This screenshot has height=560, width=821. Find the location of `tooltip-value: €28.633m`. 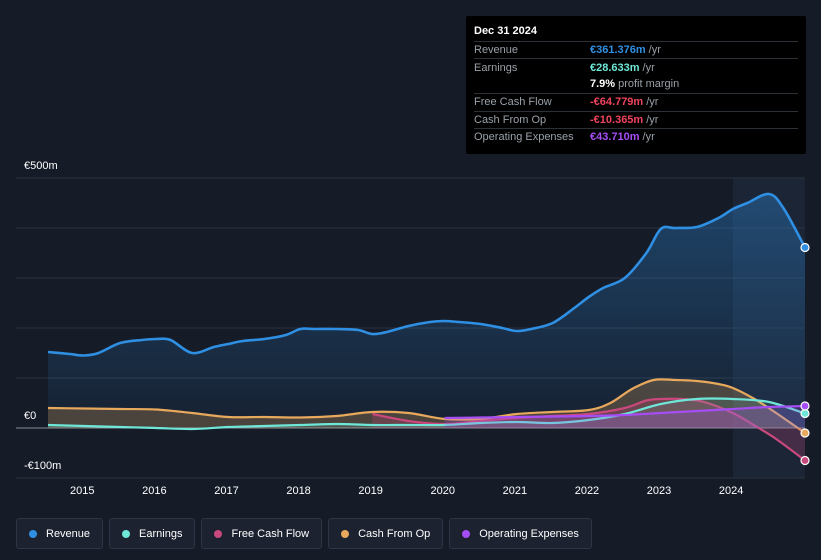

tooltip-value: €28.633m is located at coordinates (615, 67).